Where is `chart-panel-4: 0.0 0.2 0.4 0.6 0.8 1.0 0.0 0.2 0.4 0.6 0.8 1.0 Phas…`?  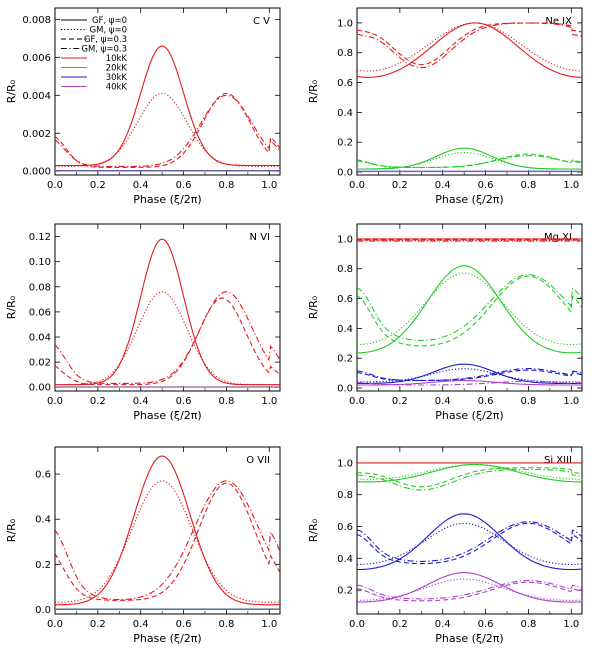
chart-panel-4: 0.0 0.2 0.4 0.6 0.8 1.0 0.0 0.2 0.4 0.6 0.8 1.0 Phas… is located at coordinates (445, 322).